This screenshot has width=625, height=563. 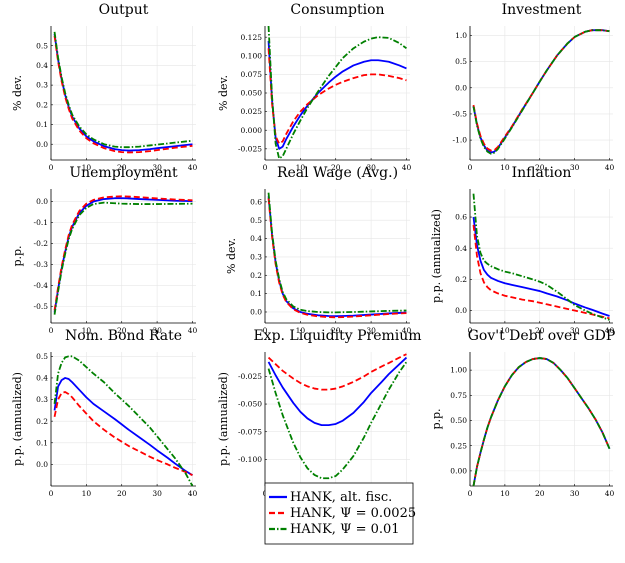 What do you see at coordinates (41, 285) in the screenshot?
I see `y-tick-label: -0.4` at bounding box center [41, 285].